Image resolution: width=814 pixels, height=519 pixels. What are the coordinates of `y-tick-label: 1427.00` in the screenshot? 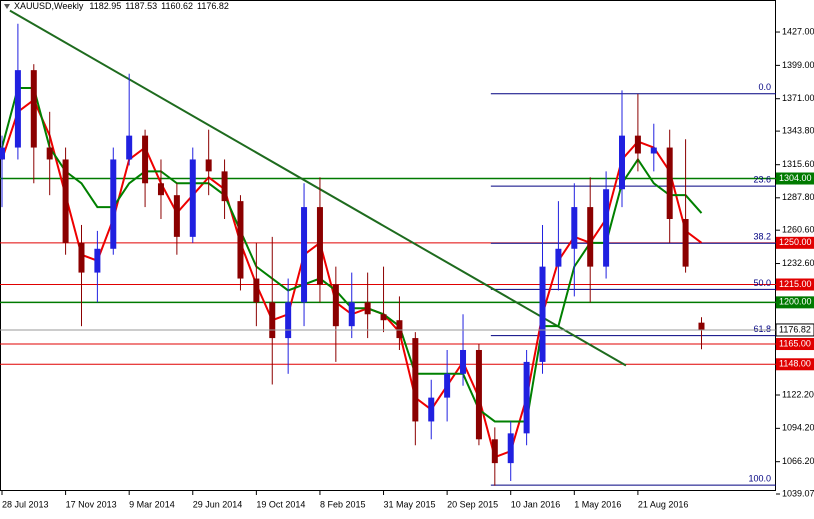 It's located at (798, 31).